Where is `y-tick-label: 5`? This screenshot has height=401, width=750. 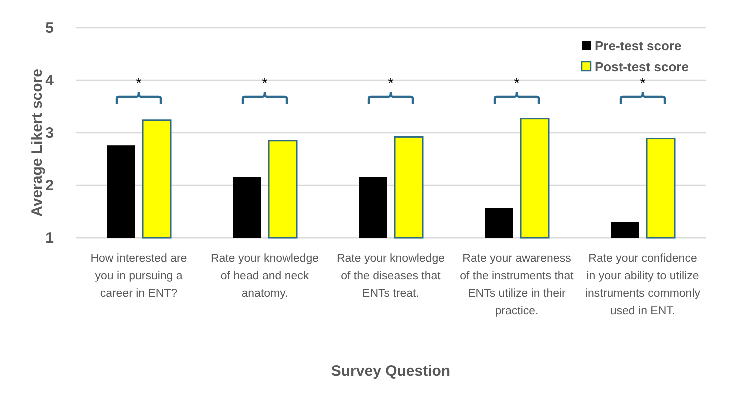
y-tick-label: 5 is located at coordinates (50, 28).